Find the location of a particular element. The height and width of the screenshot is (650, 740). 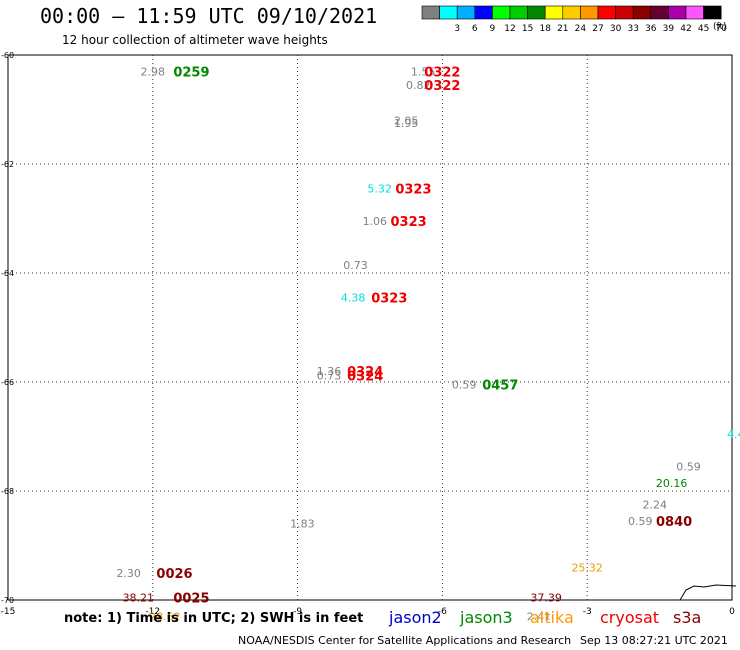

generation-timestamp: Sep 13 08:27:21 UTC 2021 is located at coordinates (654, 640).